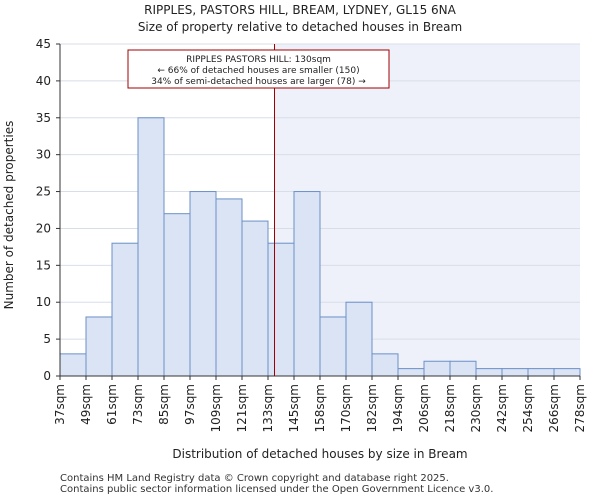 Image resolution: width=600 pixels, height=500 pixels. Describe the element at coordinates (320, 408) in the screenshot. I see `x-tick-label: 158sqm` at that location.